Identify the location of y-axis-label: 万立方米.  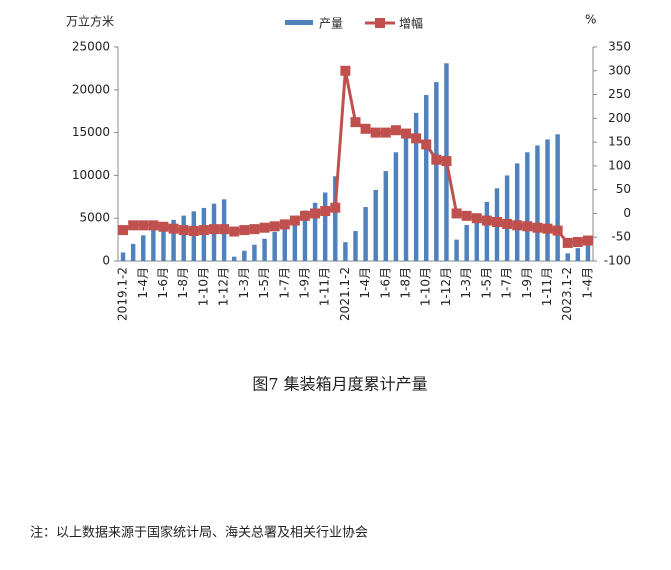
(90, 21).